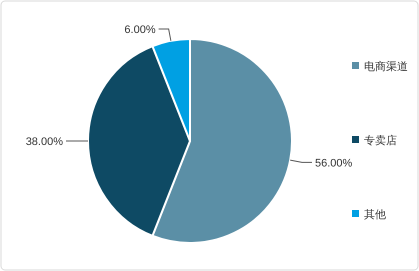 The width and height of the screenshot is (419, 271). Describe the element at coordinates (375, 214) in the screenshot. I see `legend-label: 其他` at that location.